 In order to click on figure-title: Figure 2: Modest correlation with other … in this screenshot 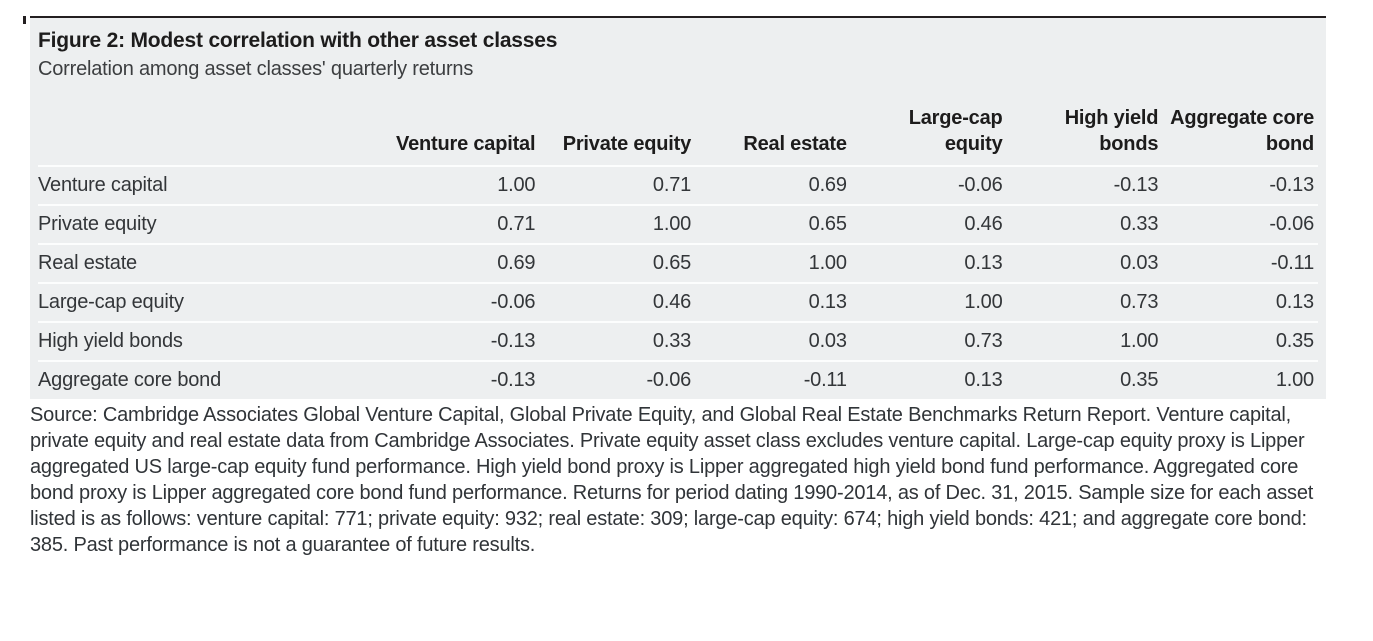, I will do `click(298, 40)`.